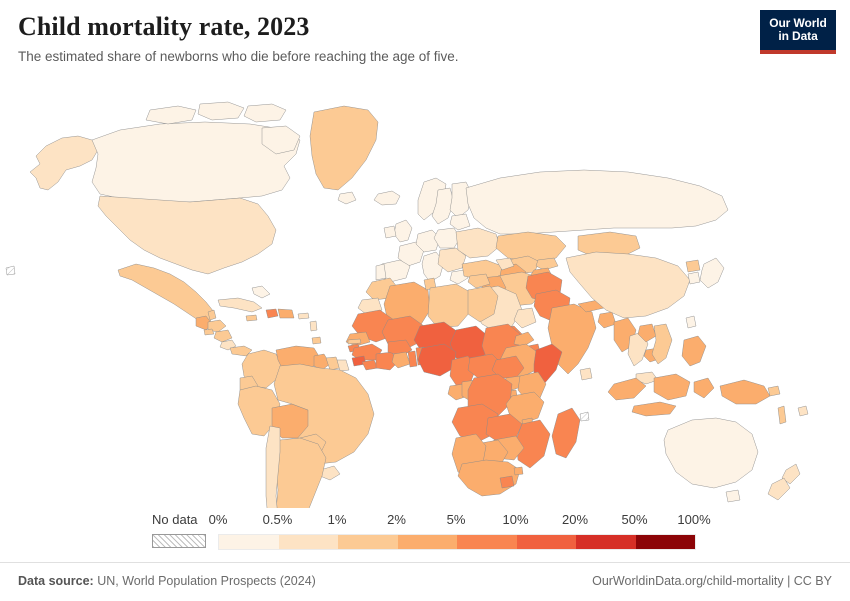  Describe the element at coordinates (531, 247) in the screenshot. I see `country-kazakhstan` at that location.